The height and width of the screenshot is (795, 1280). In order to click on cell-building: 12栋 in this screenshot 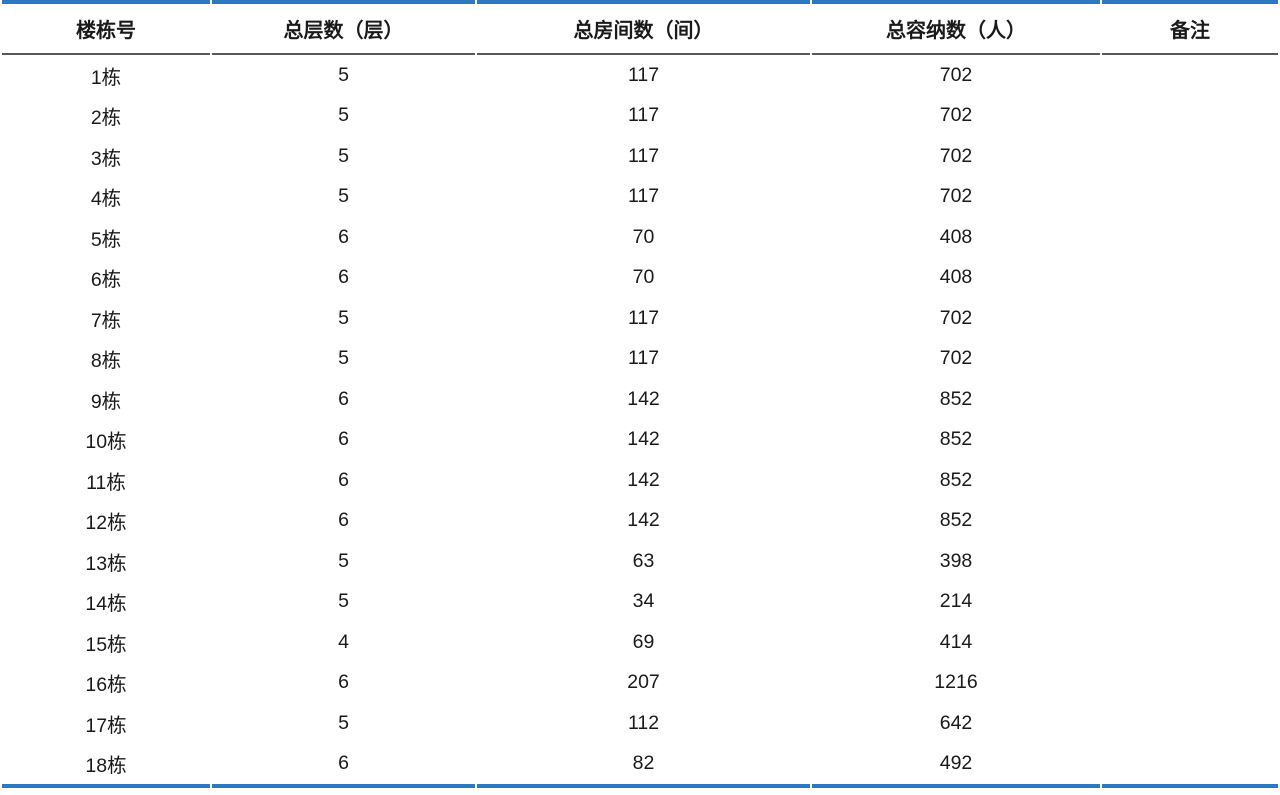, I will do `click(106, 523)`.